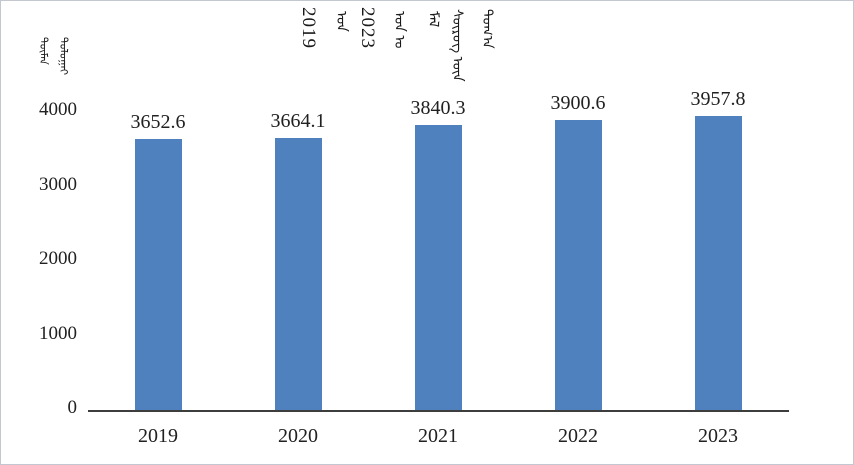  I want to click on bar-2020, so click(298, 274).